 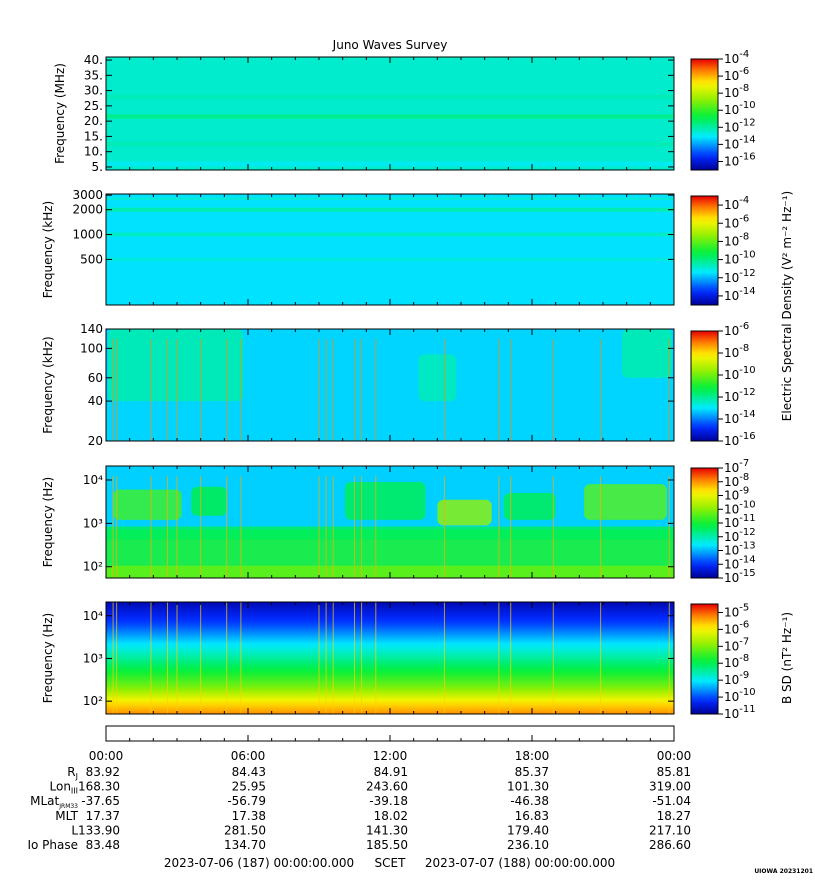 I want to click on y-axis-label: Frequency (Hz), so click(x=48, y=522).